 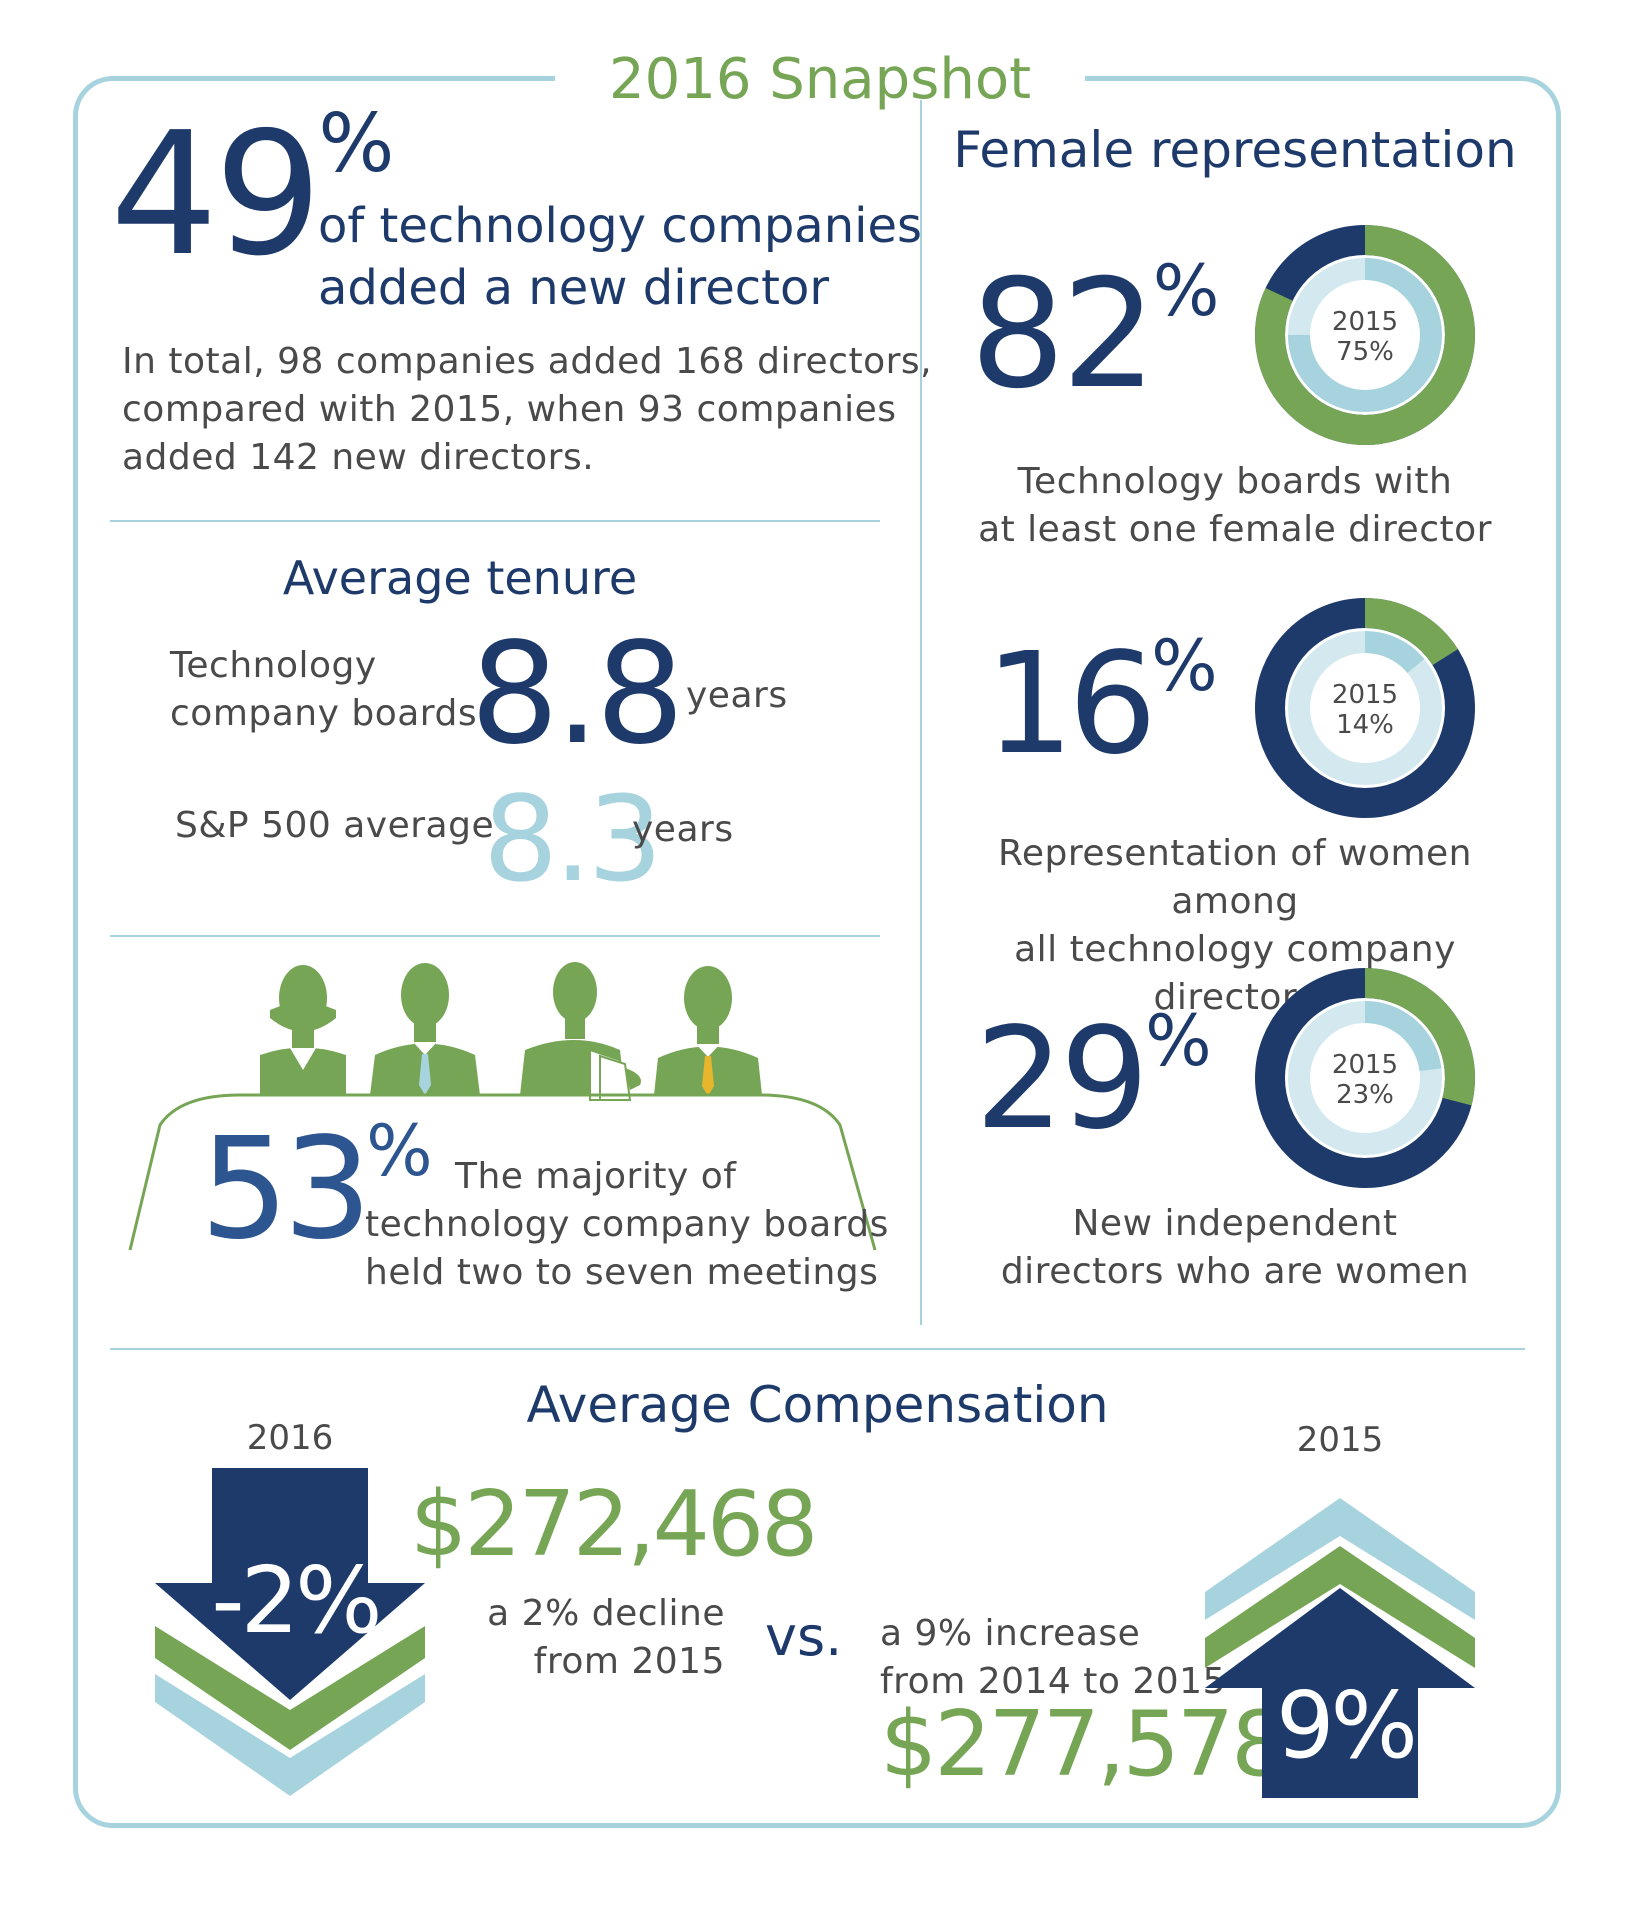 What do you see at coordinates (597, 1638) in the screenshot?
I see `compensation-2016-desc: a 2% decline from 2015` at bounding box center [597, 1638].